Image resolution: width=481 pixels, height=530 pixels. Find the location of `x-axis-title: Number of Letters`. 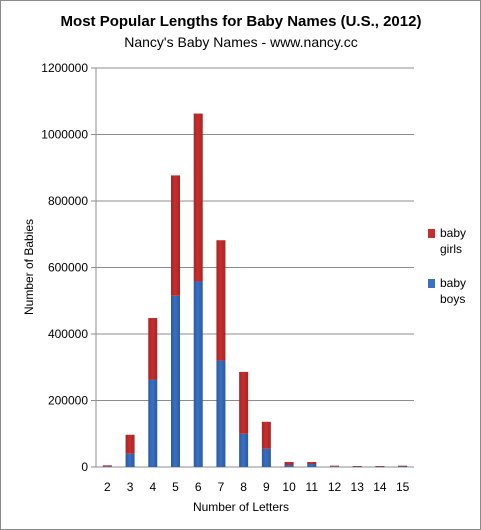

x-axis-title: Number of Letters is located at coordinates (241, 507).